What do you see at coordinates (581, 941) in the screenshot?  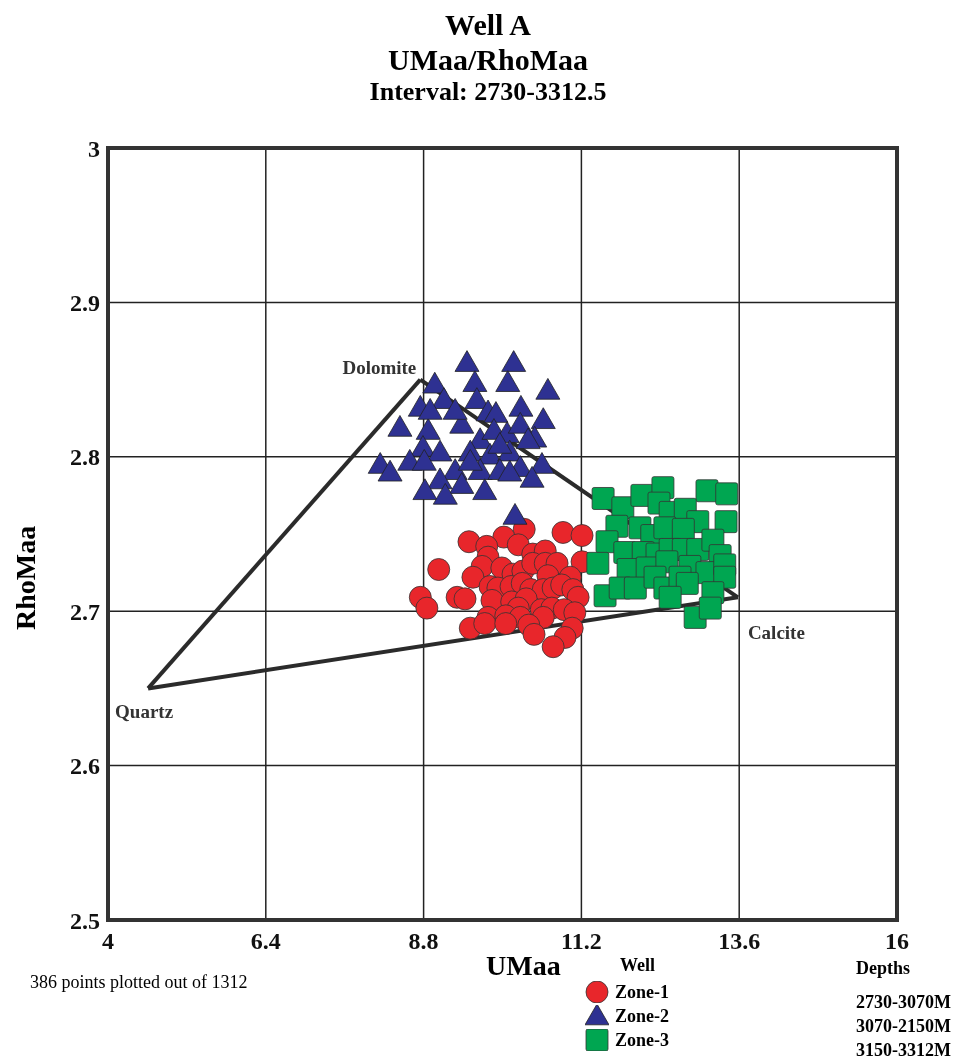 I see `x-tick-label: 11.2` at bounding box center [581, 941].